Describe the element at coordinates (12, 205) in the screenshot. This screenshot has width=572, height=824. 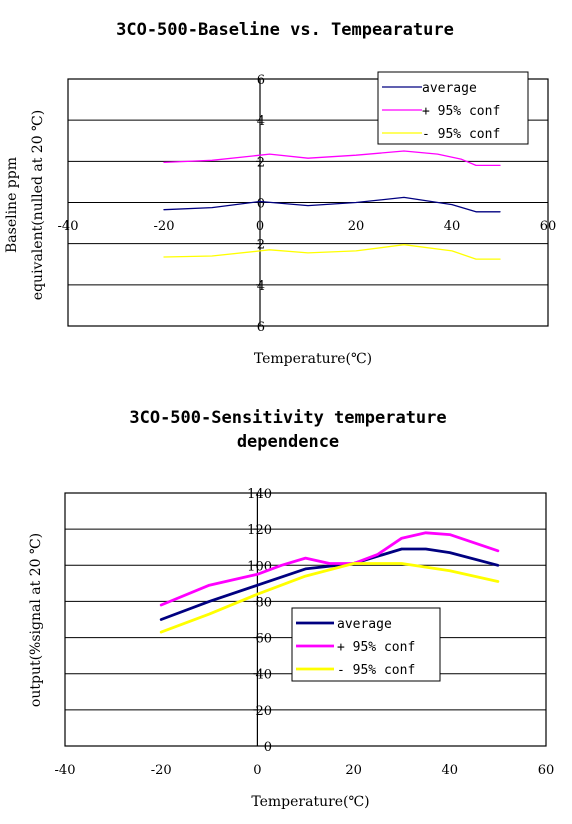
I see `y-axis-label: Baseline ppm` at that location.